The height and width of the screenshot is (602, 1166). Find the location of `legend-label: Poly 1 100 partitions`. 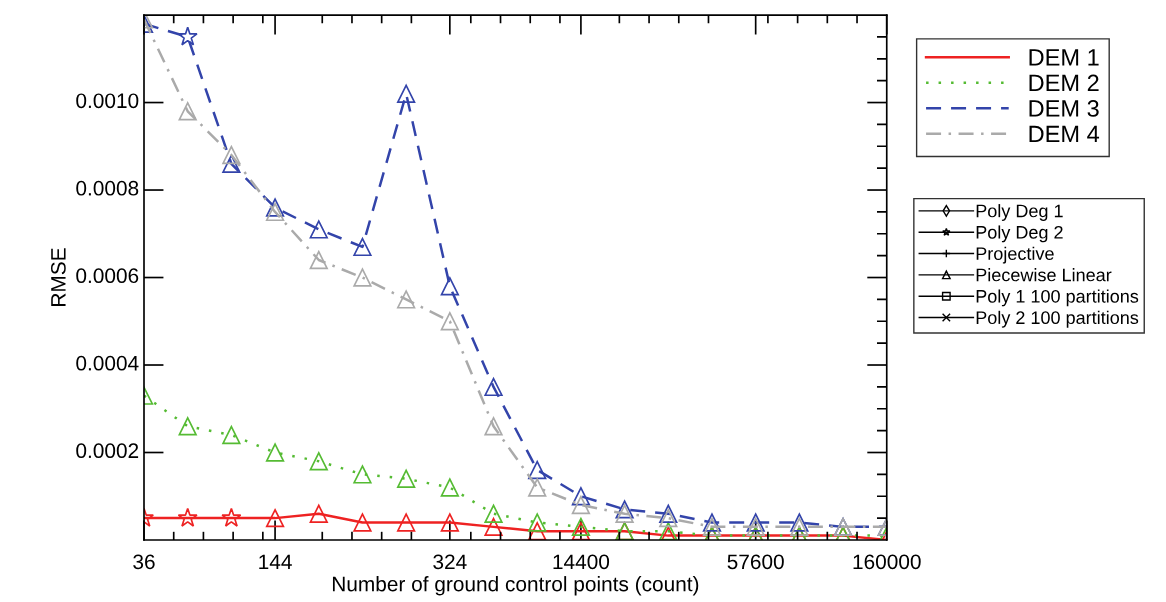

legend-label: Poly 1 100 partitions is located at coordinates (1057, 298).